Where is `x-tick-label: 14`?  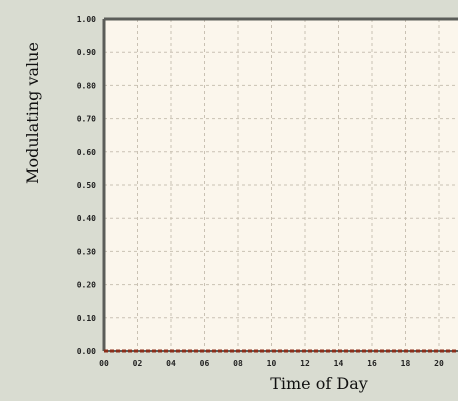 x-tick-label: 14 is located at coordinates (339, 363).